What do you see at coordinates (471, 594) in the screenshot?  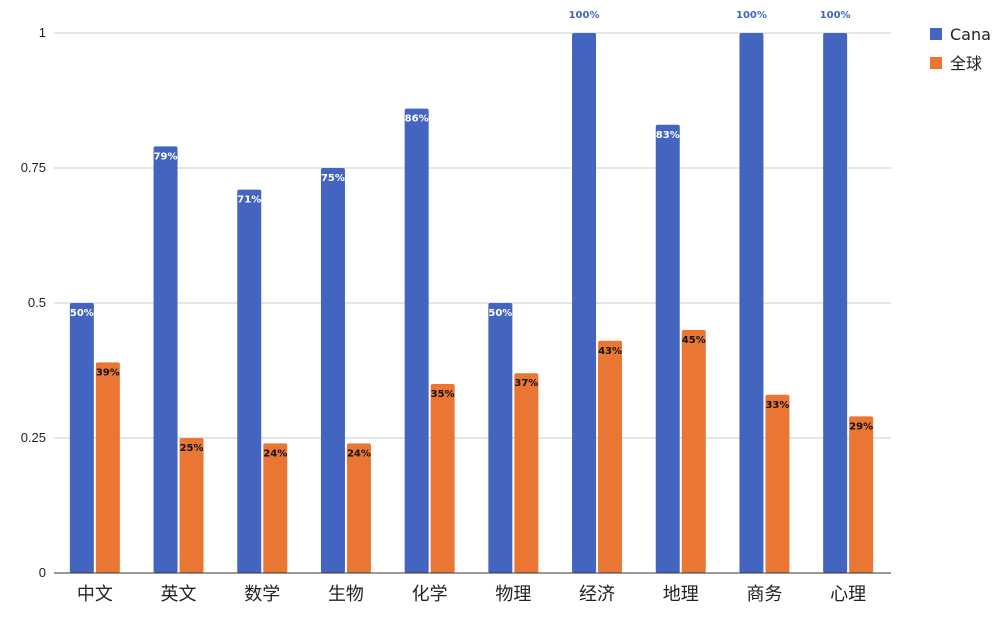 I see `x-axis-categories: 中文 英文 数学 生物 化学 物理 经济 地理 商务 心理` at bounding box center [471, 594].